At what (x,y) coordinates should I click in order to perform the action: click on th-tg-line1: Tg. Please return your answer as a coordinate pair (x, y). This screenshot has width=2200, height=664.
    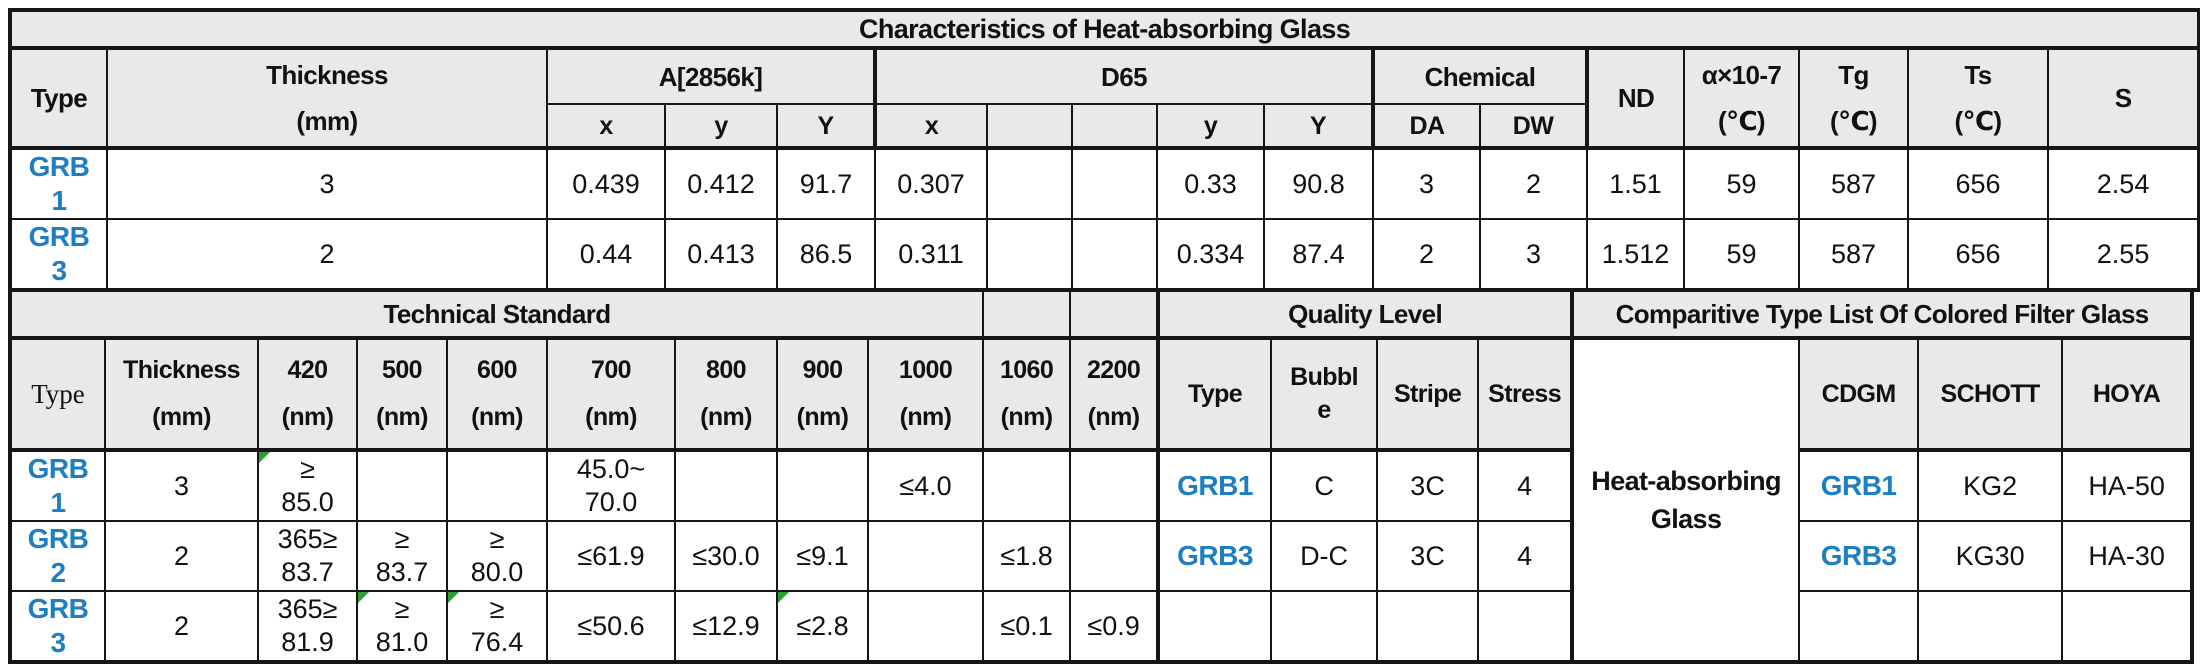
    Looking at the image, I should click on (1853, 75).